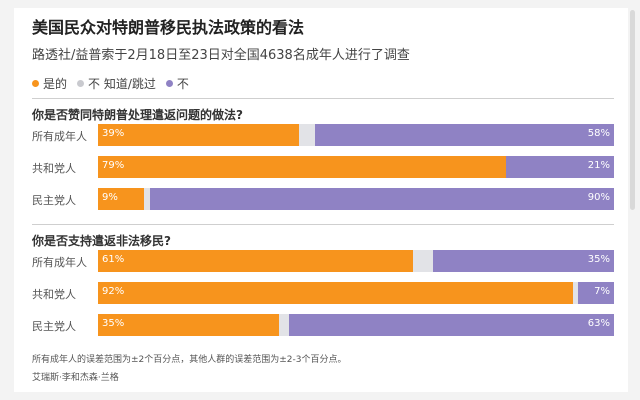 This screenshot has width=640, height=400. I want to click on bar-segment-no: 63%, so click(451, 325).